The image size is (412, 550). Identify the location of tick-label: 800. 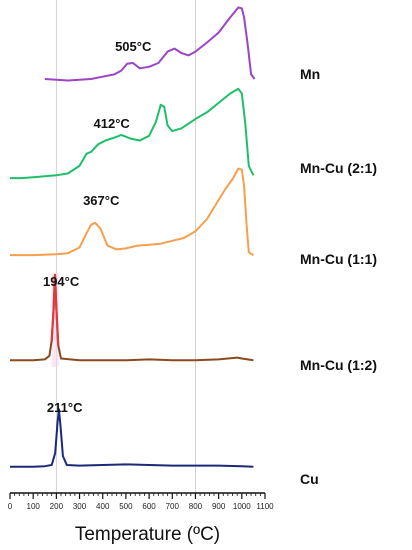
(196, 506).